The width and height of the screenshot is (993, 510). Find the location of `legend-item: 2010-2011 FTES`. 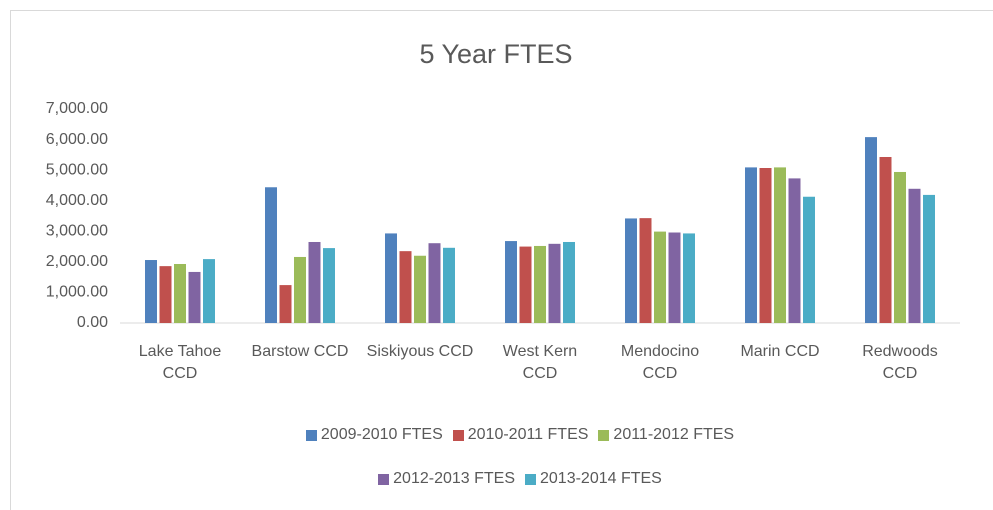

legend-item: 2010-2011 FTES is located at coordinates (520, 435).